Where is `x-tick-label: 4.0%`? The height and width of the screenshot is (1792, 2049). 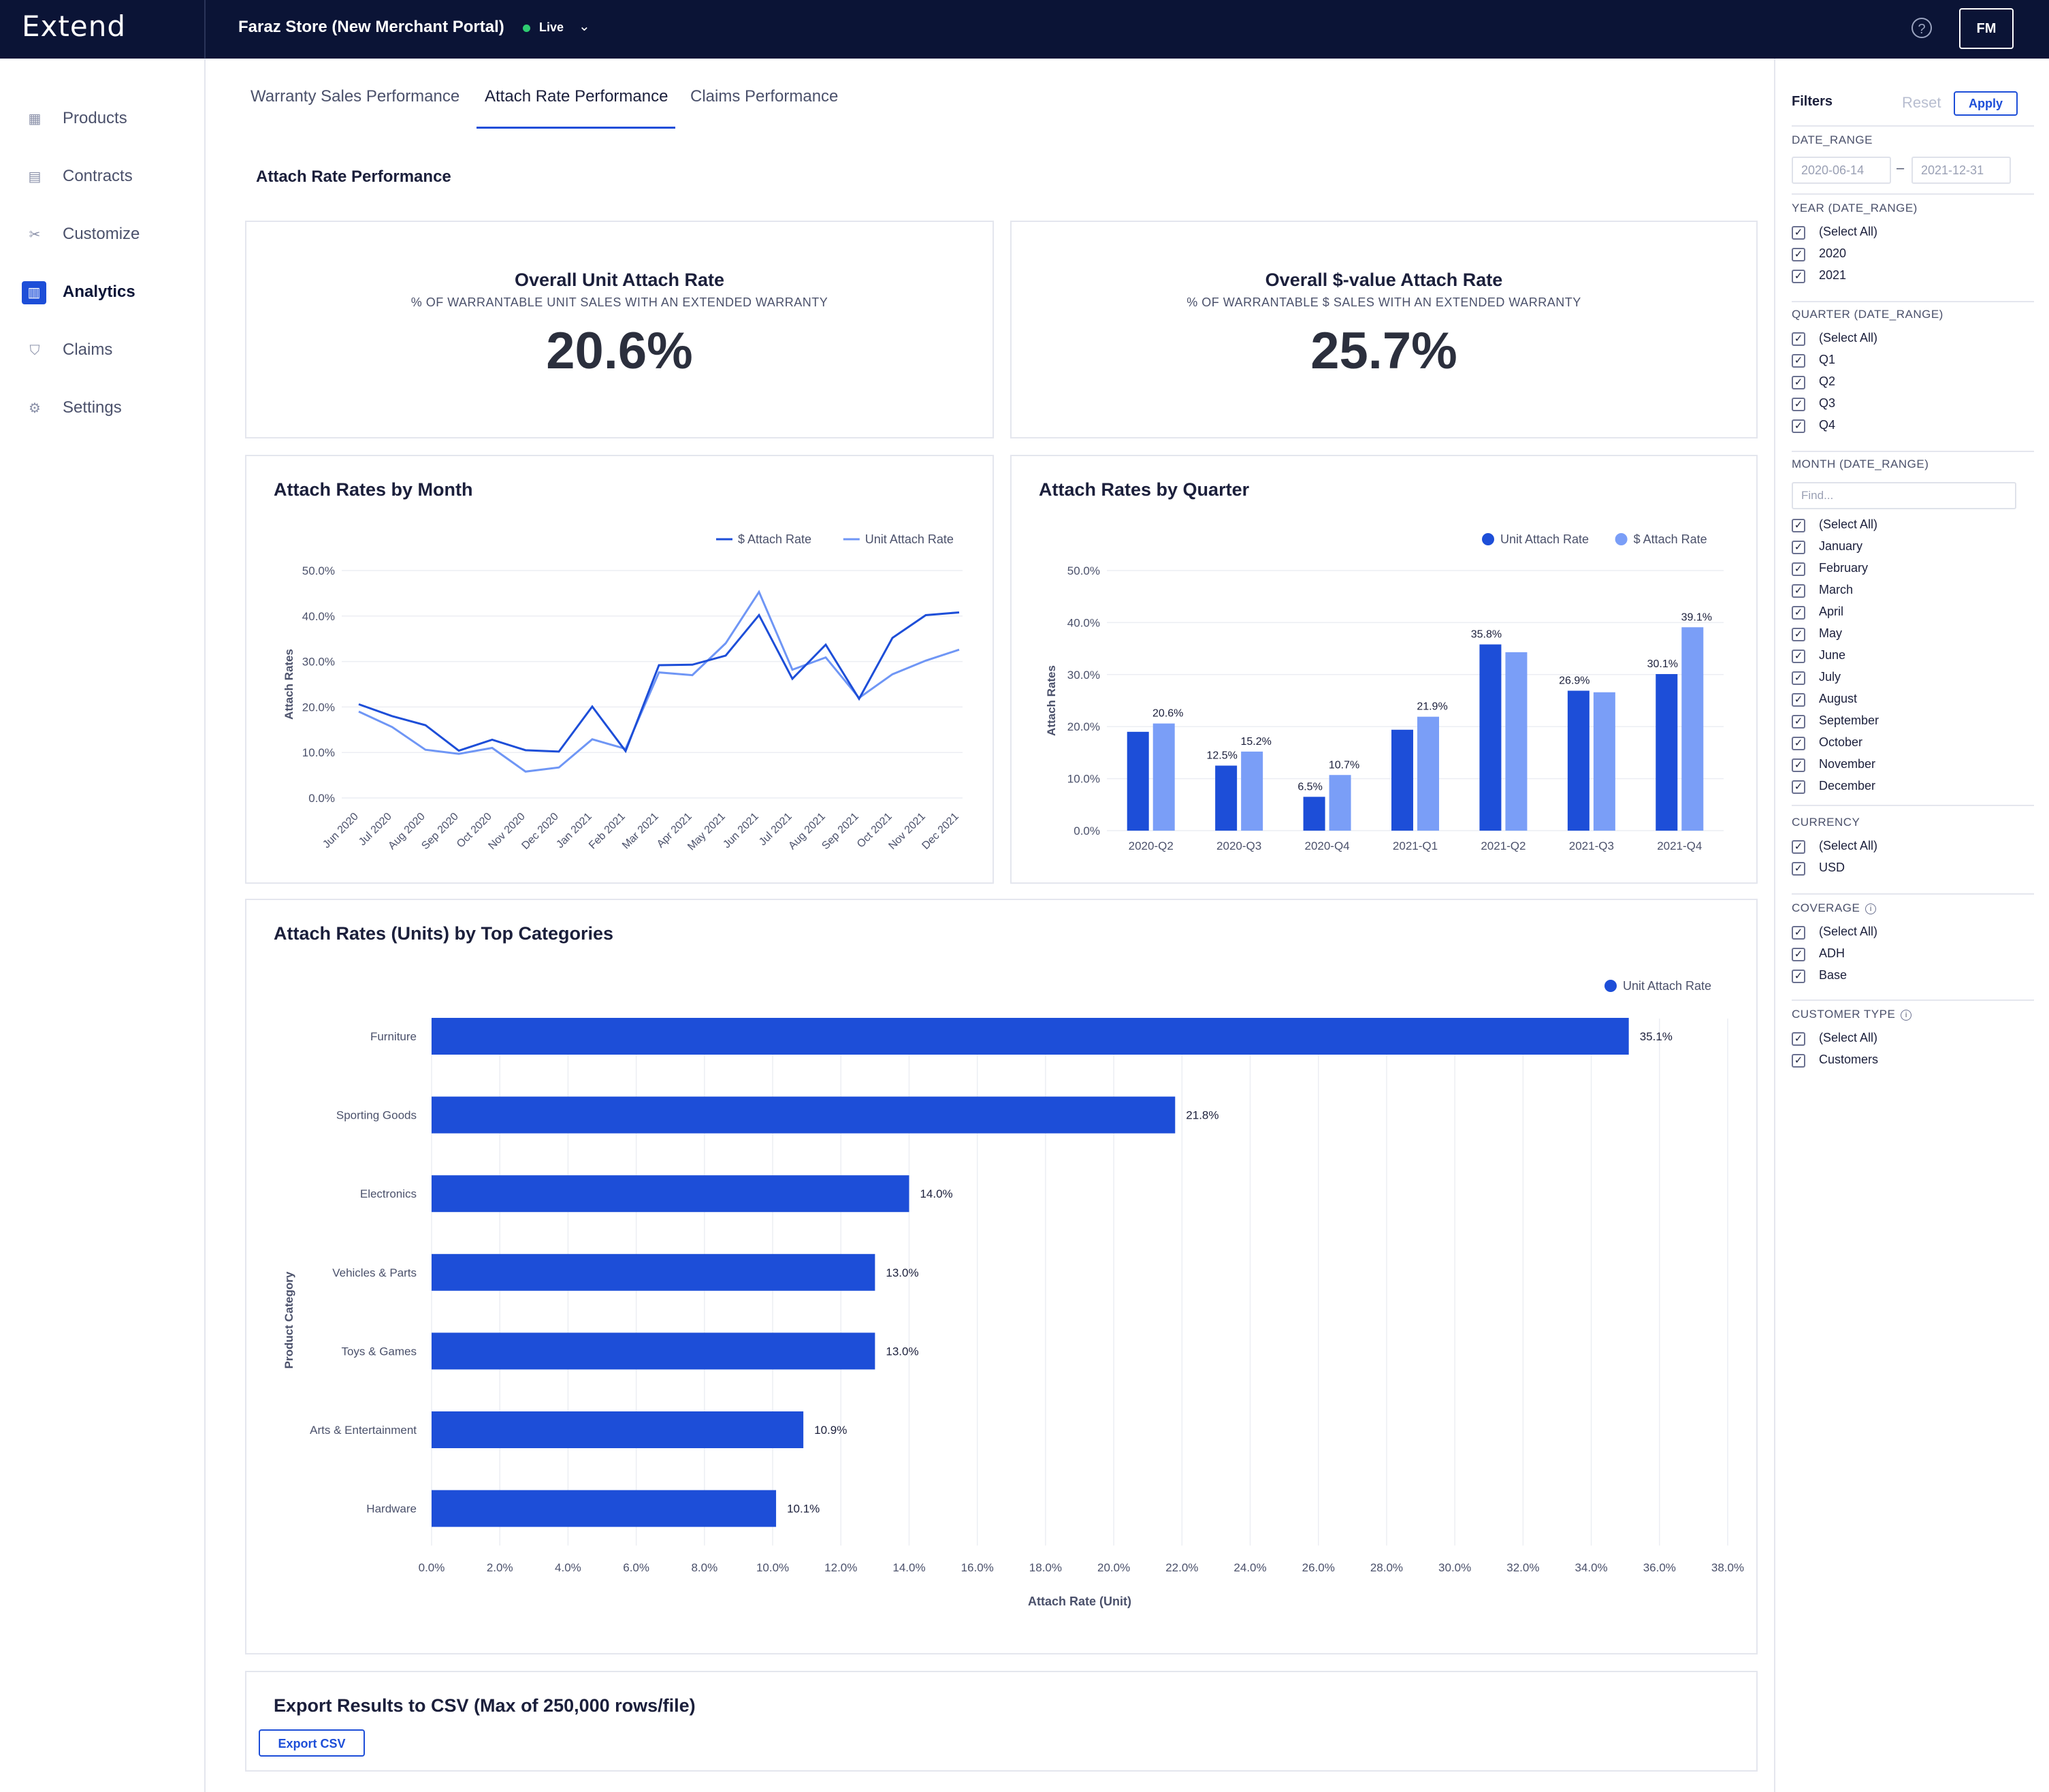
x-tick-label: 4.0% is located at coordinates (568, 1567).